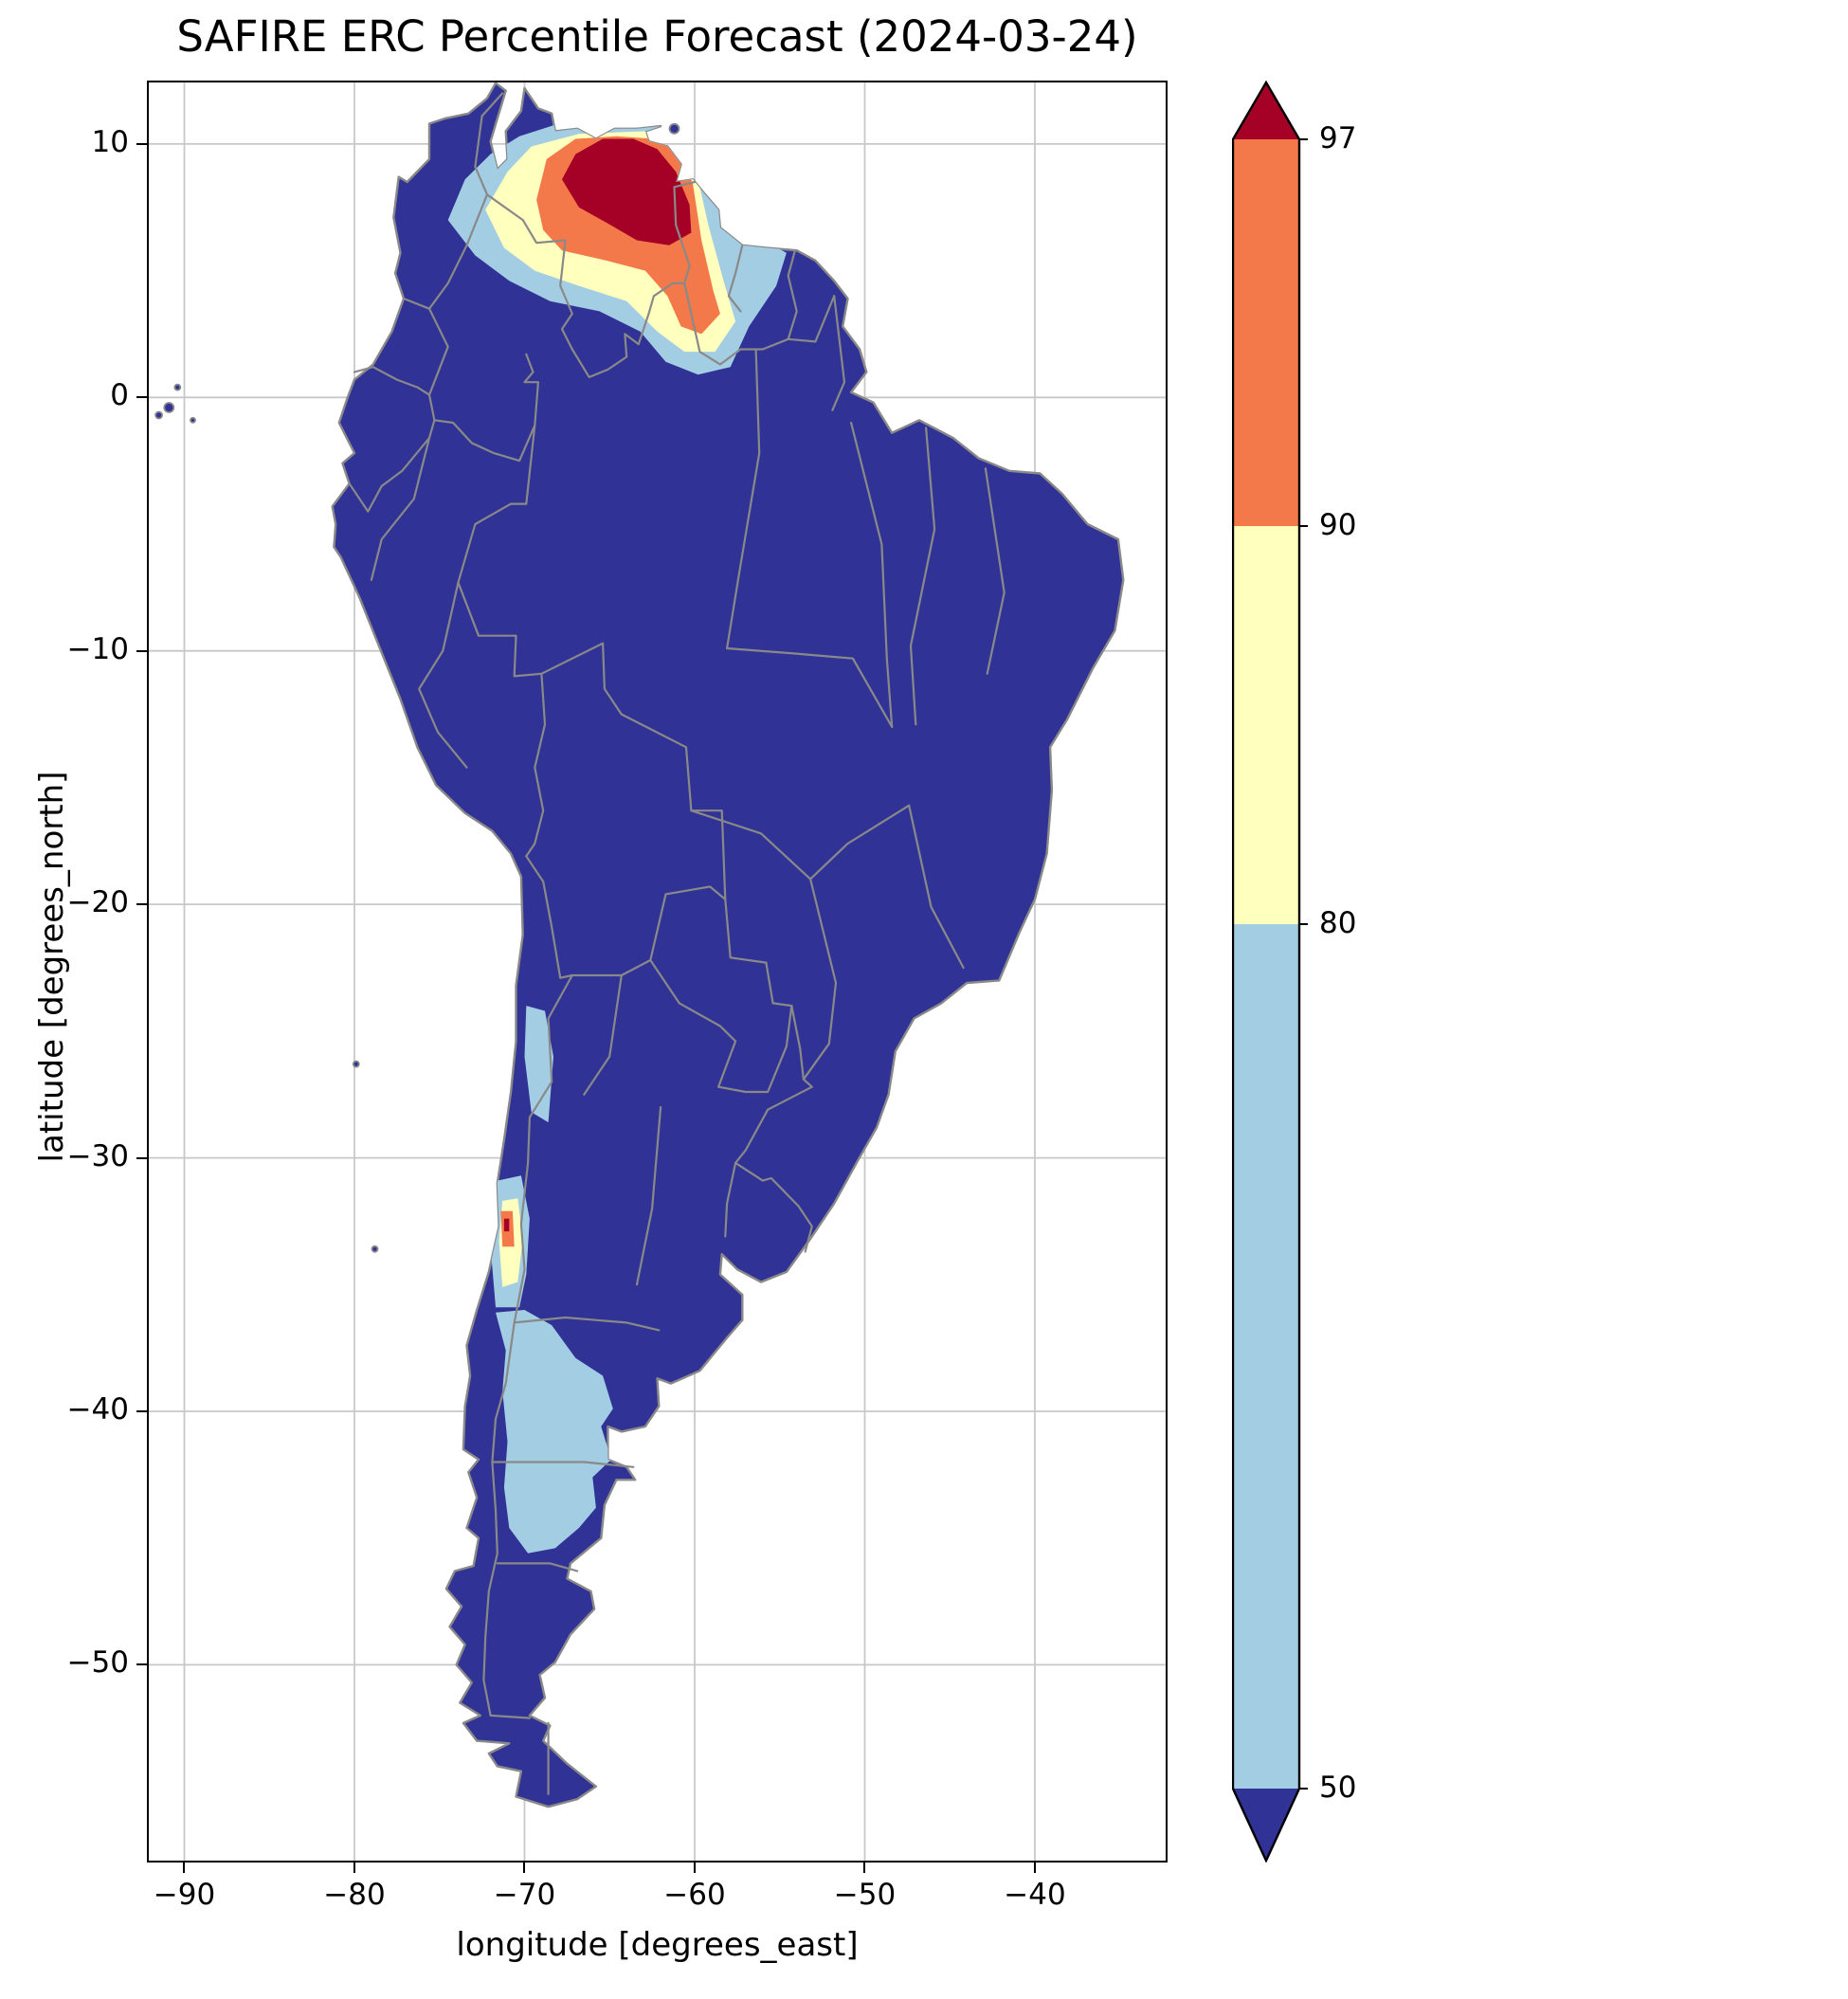  What do you see at coordinates (865, 1895) in the screenshot?
I see `x-tick-label: −50` at bounding box center [865, 1895].